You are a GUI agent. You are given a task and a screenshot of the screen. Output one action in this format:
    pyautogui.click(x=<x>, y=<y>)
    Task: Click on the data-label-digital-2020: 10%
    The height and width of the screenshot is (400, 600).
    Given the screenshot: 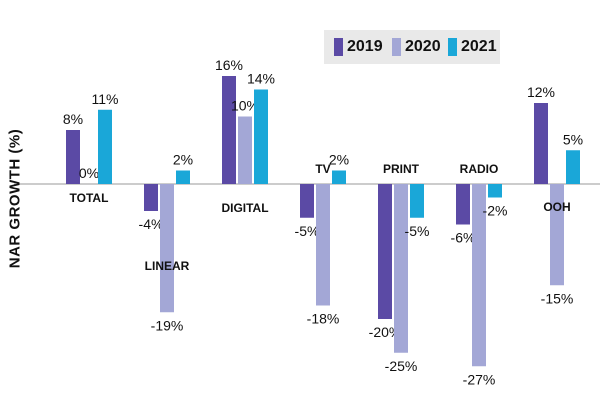 What is the action you would take?
    pyautogui.click(x=245, y=106)
    